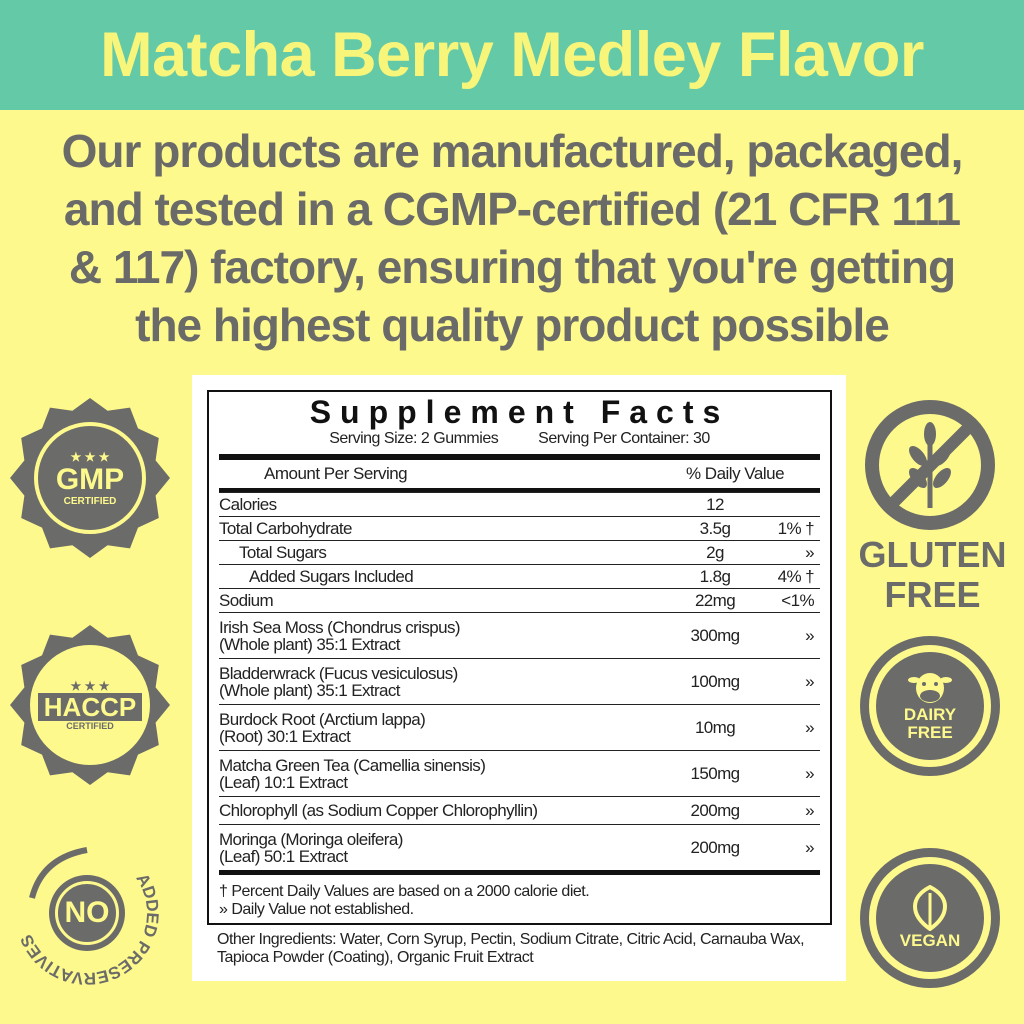  Describe the element at coordinates (248, 504) in the screenshot. I see `row-name: Calories` at that location.